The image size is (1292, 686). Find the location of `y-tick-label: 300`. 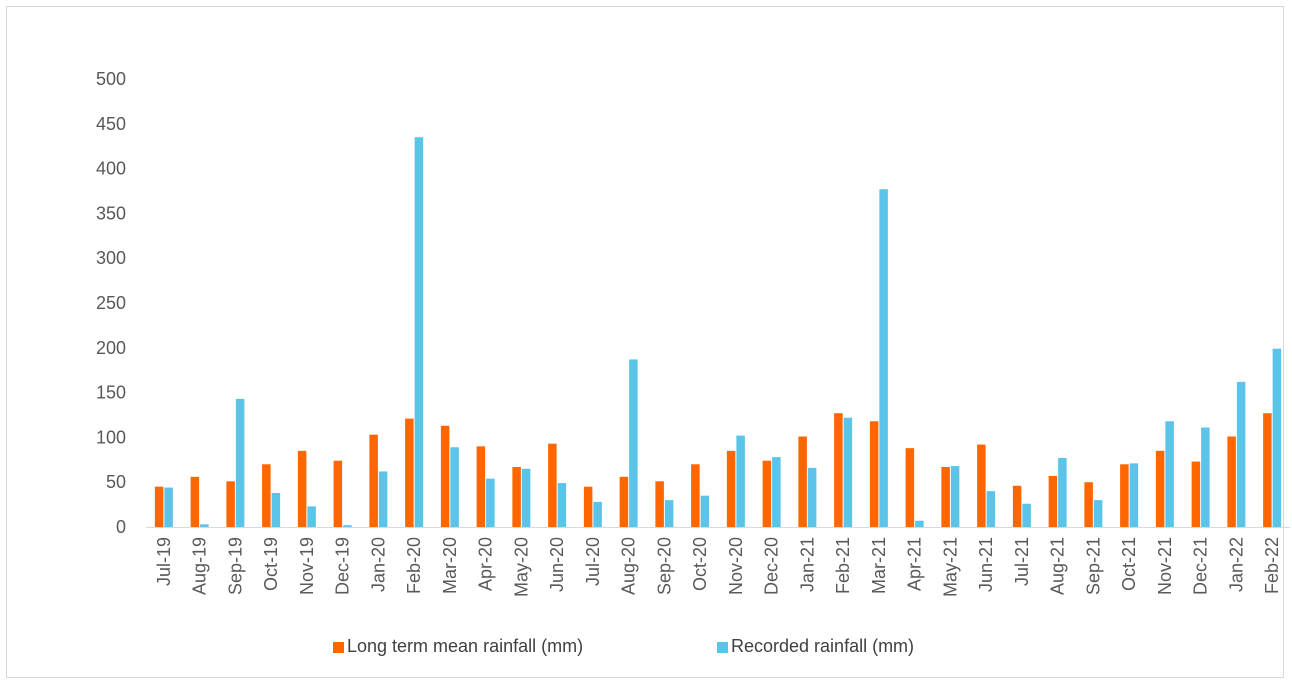

y-tick-label: 300 is located at coordinates (111, 258).